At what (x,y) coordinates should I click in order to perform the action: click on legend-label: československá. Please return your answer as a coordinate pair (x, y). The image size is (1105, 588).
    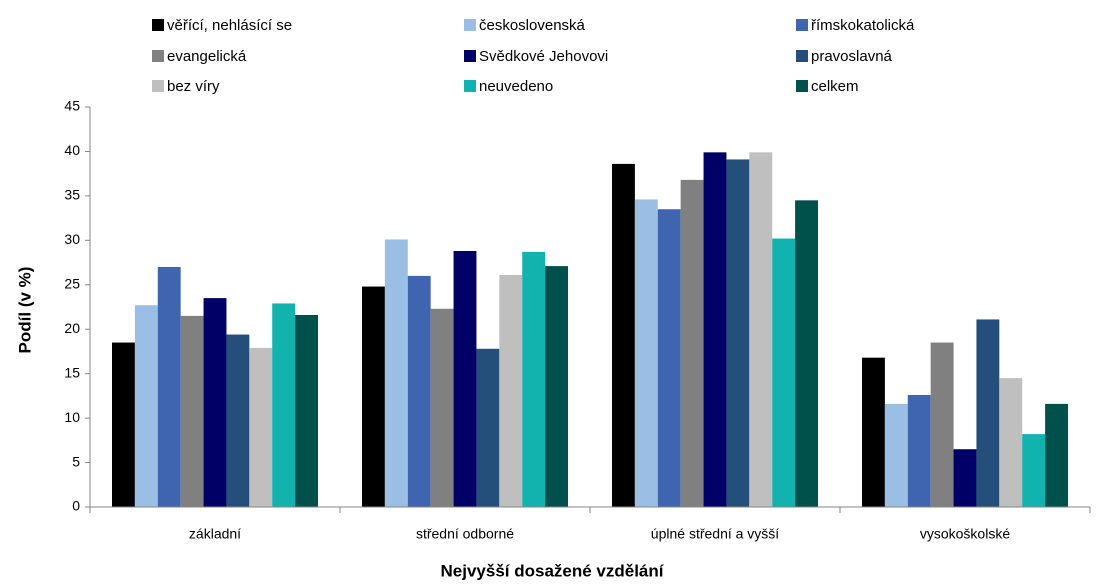
    Looking at the image, I should click on (532, 25).